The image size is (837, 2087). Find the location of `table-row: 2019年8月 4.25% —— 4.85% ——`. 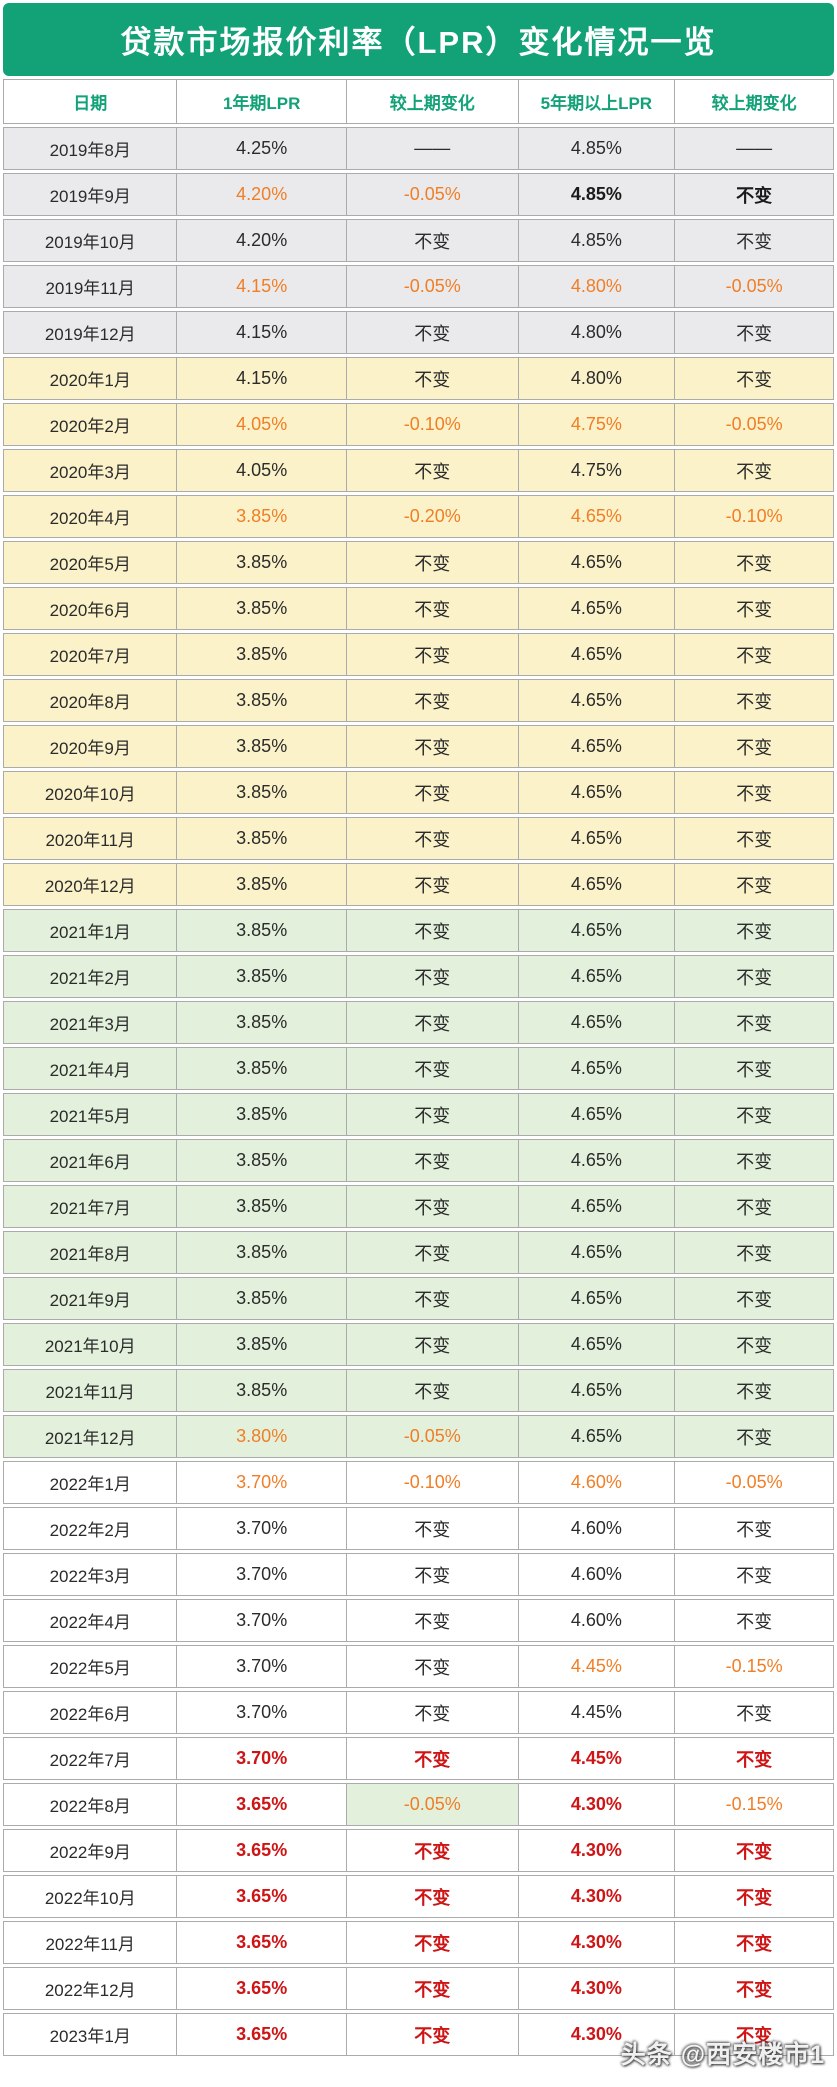

table-row: 2019年8月 4.25% —— 4.85% —— is located at coordinates (418, 148).